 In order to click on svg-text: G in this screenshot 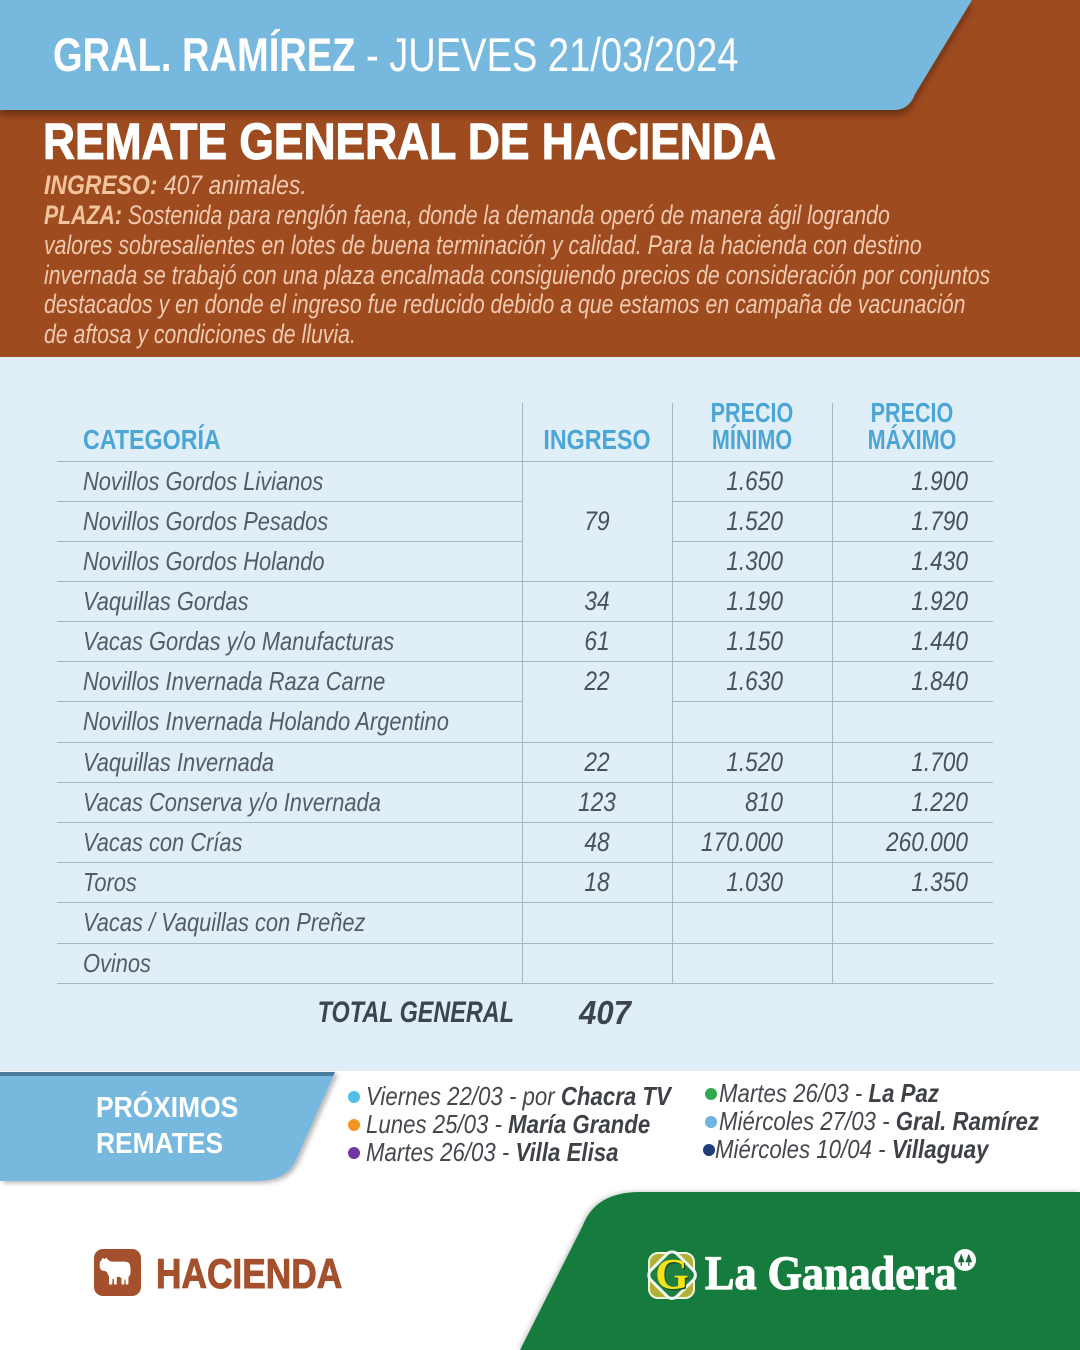, I will do `click(672, 1276)`.